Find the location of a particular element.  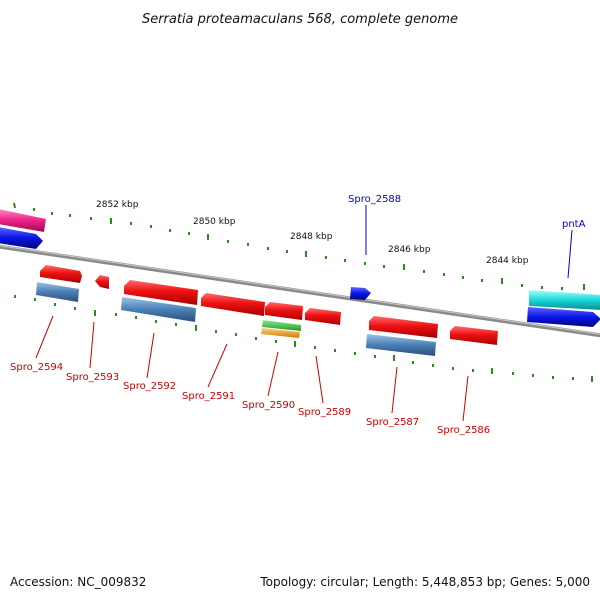

label-spro-2593: Spro_2593 is located at coordinates (92, 377).